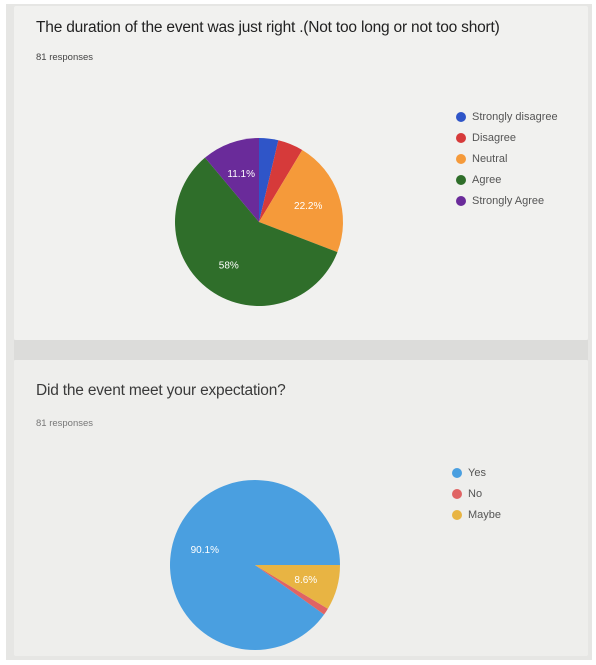 This screenshot has width=596, height=665. Describe the element at coordinates (305, 580) in the screenshot. I see `slice-label-maybe: 8.6%` at that location.